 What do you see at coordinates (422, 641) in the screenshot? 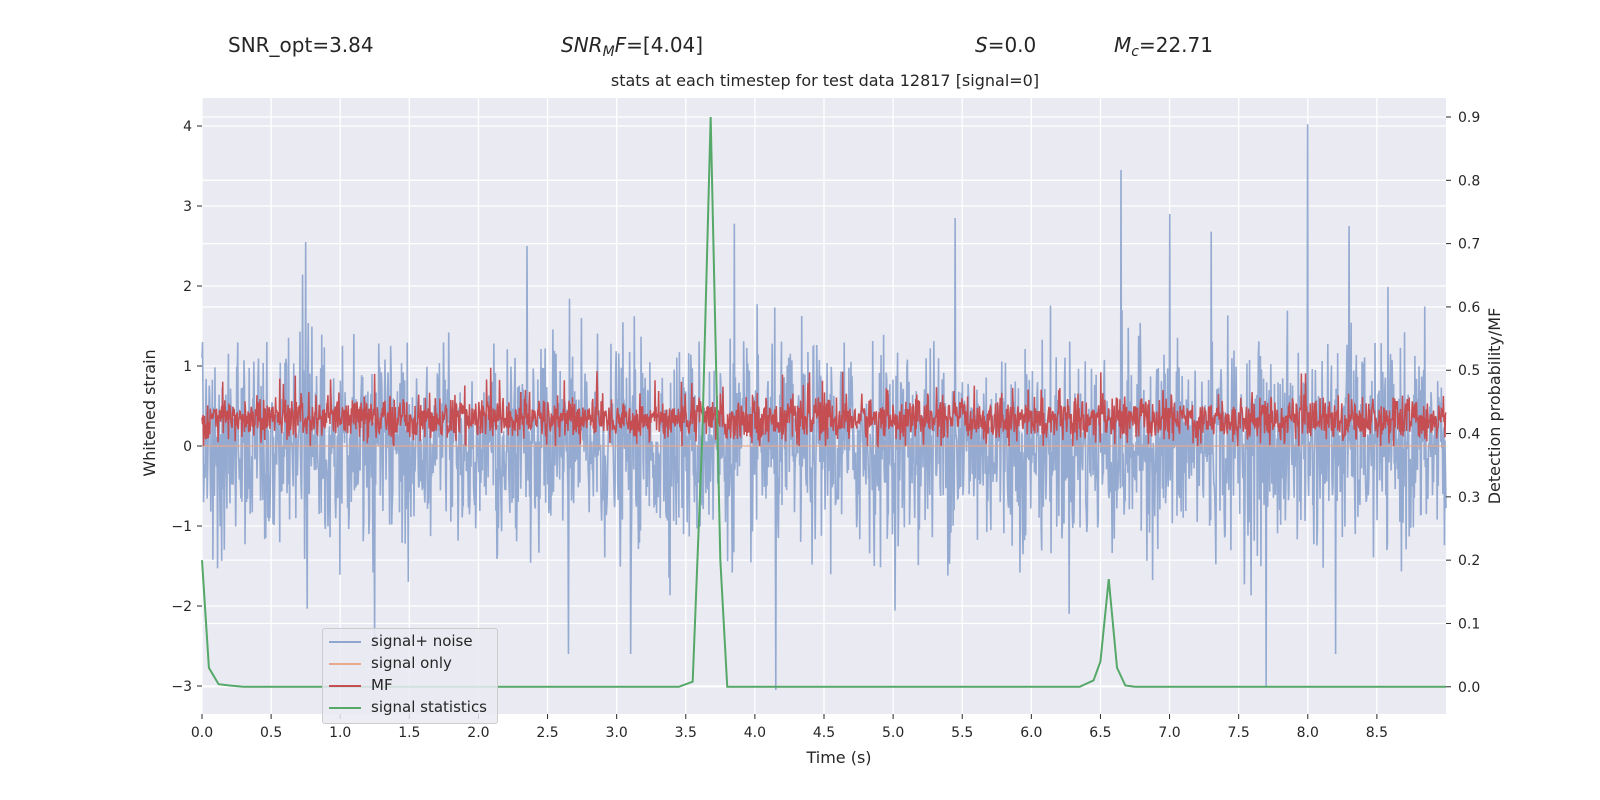
I see `legend-label-signal-noise: signal+ noise` at bounding box center [422, 641].